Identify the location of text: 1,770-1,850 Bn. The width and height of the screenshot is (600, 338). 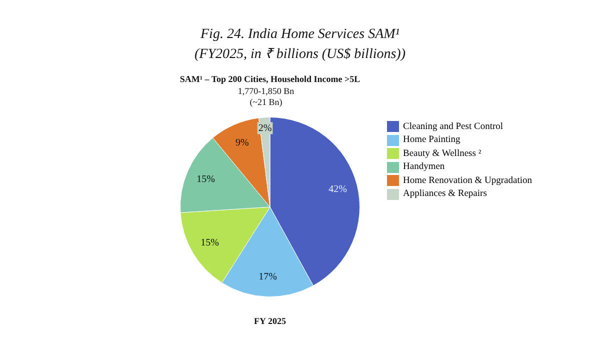
(266, 91).